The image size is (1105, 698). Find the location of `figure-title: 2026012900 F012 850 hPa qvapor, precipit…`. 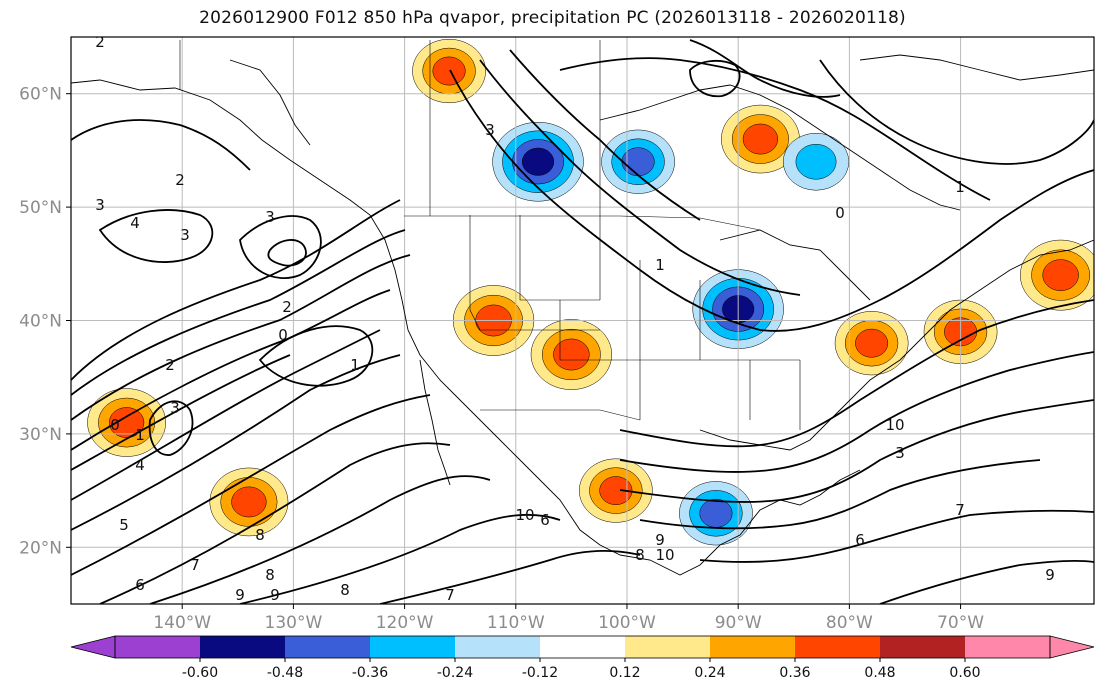

figure-title: 2026012900 F012 850 hPa qvapor, precipit… is located at coordinates (552, 18).